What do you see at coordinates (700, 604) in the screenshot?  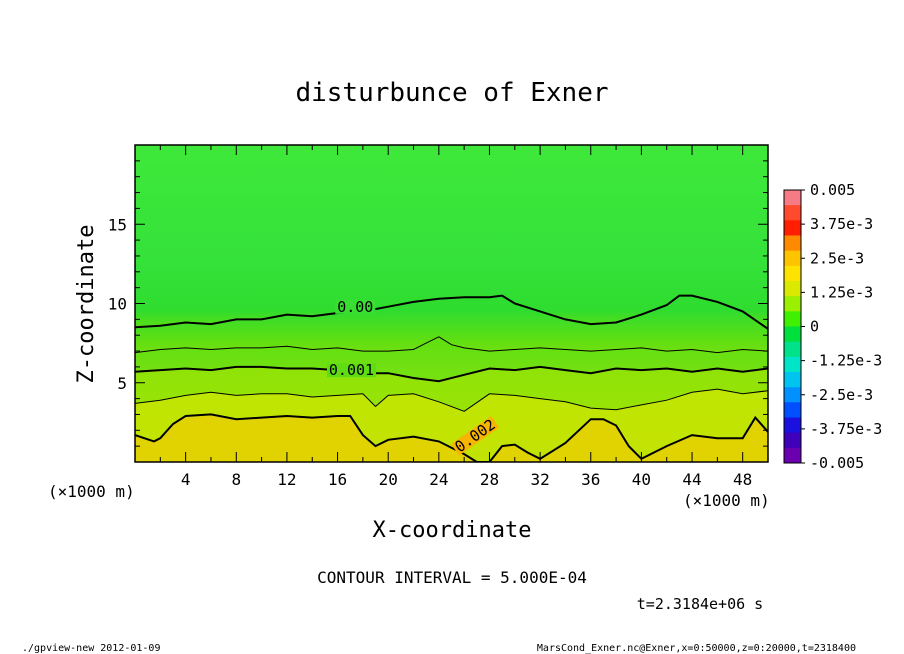 I see `time-label: t=2.3184e+06 s` at bounding box center [700, 604].